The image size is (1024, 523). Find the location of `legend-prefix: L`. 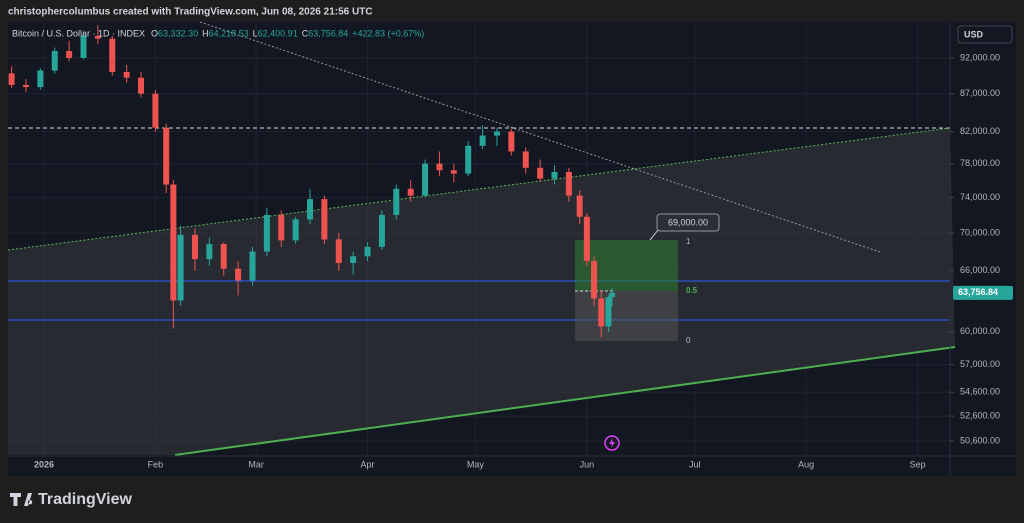

legend-prefix: L is located at coordinates (255, 33).